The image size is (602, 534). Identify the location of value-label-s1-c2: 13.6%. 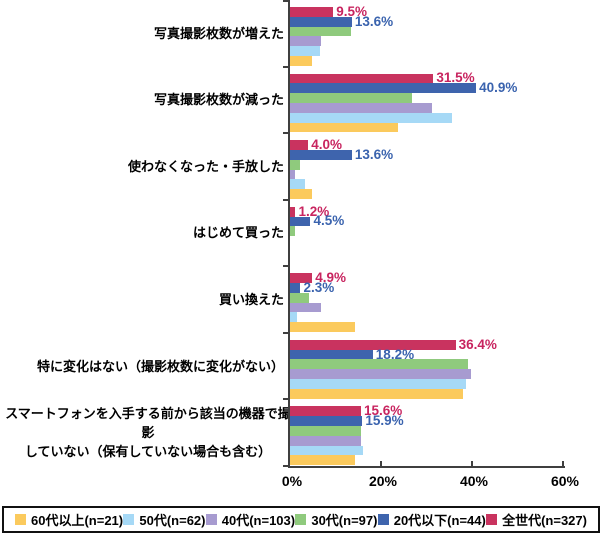
(374, 154).